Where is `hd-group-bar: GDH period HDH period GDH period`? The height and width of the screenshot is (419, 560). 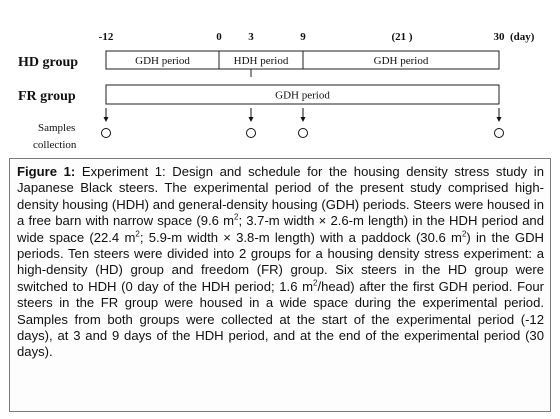
hd-group-bar: GDH period HDH period GDH period is located at coordinates (302, 63).